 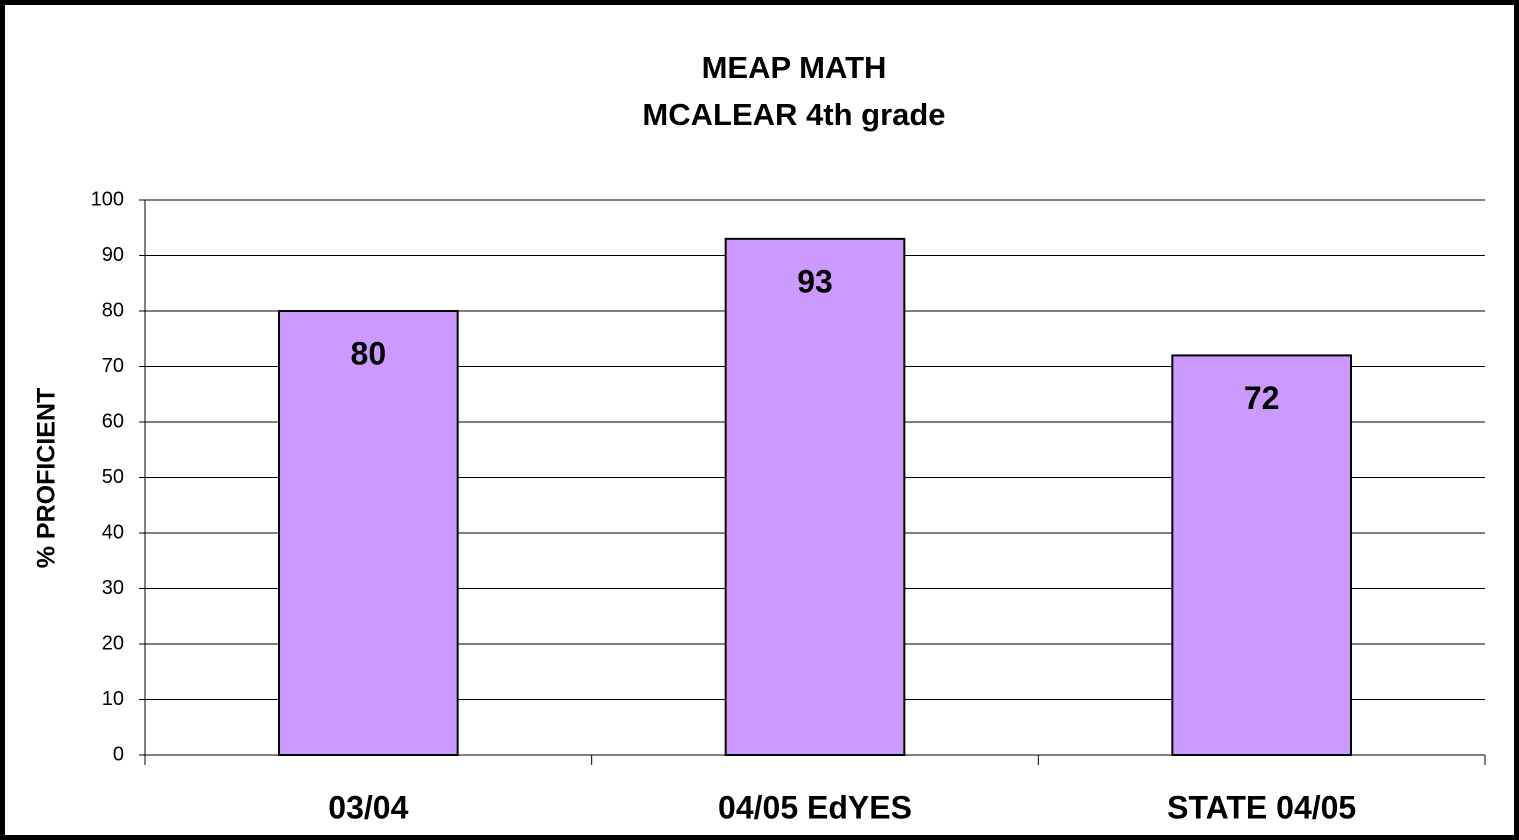 I want to click on y-tick-label: 40, so click(x=113, y=532).